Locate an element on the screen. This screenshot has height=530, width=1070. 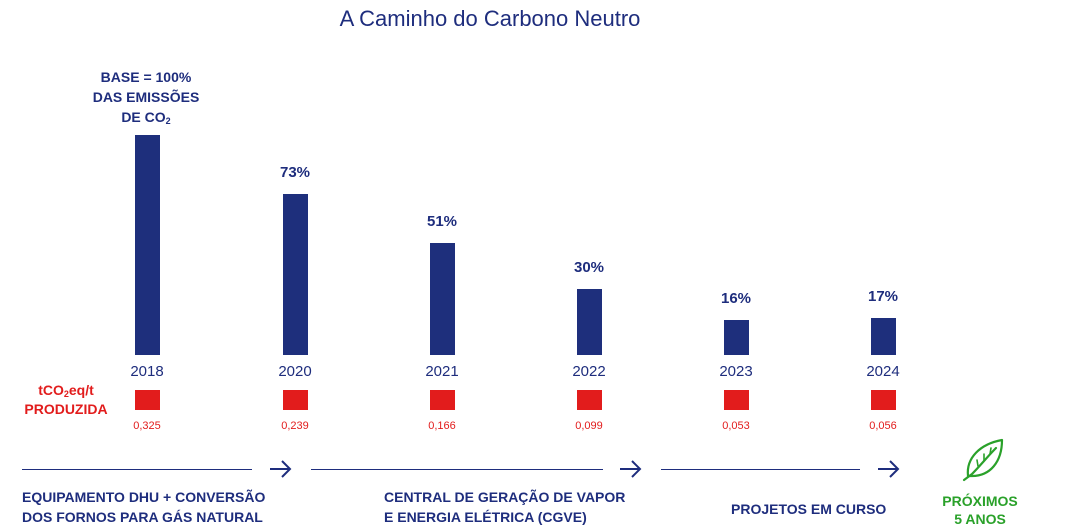
year-label-2022: 2022 is located at coordinates (589, 371).